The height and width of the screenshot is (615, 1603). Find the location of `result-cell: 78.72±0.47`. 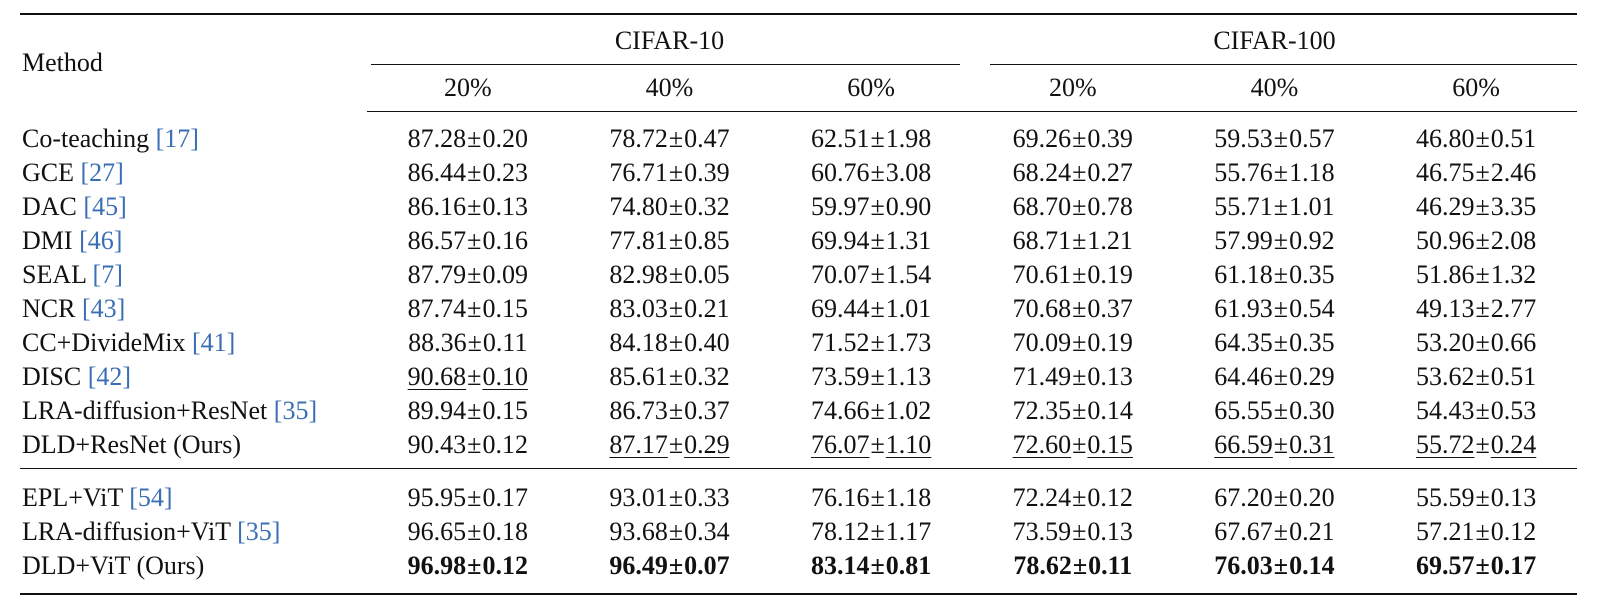

result-cell: 78.72±0.47 is located at coordinates (670, 134).